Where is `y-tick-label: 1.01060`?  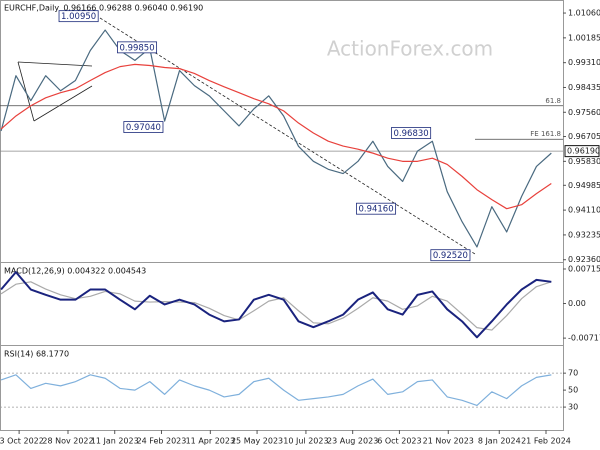
y-tick-label: 1.01060 is located at coordinates (584, 13).